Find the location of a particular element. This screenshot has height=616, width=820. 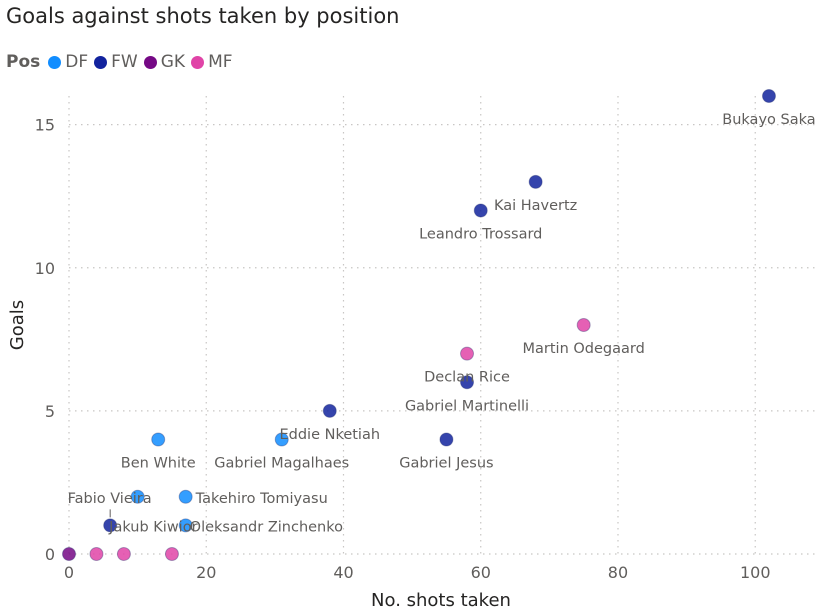

data-label: Ben White is located at coordinates (158, 464).